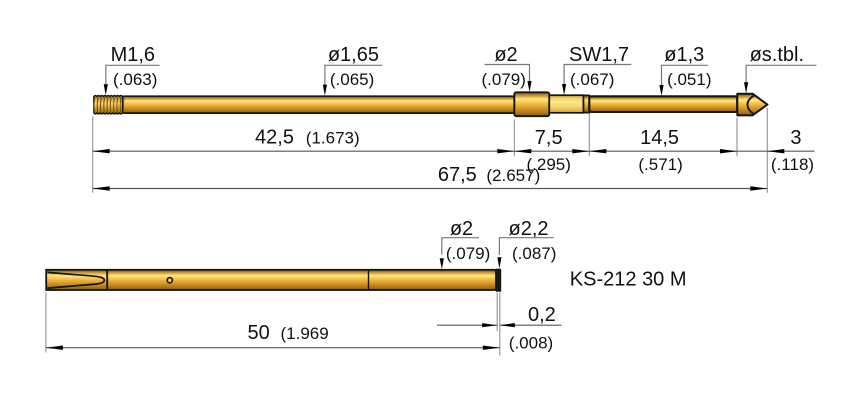 This screenshot has height=402, width=862. I want to click on svg-text: 50, so click(258, 333).